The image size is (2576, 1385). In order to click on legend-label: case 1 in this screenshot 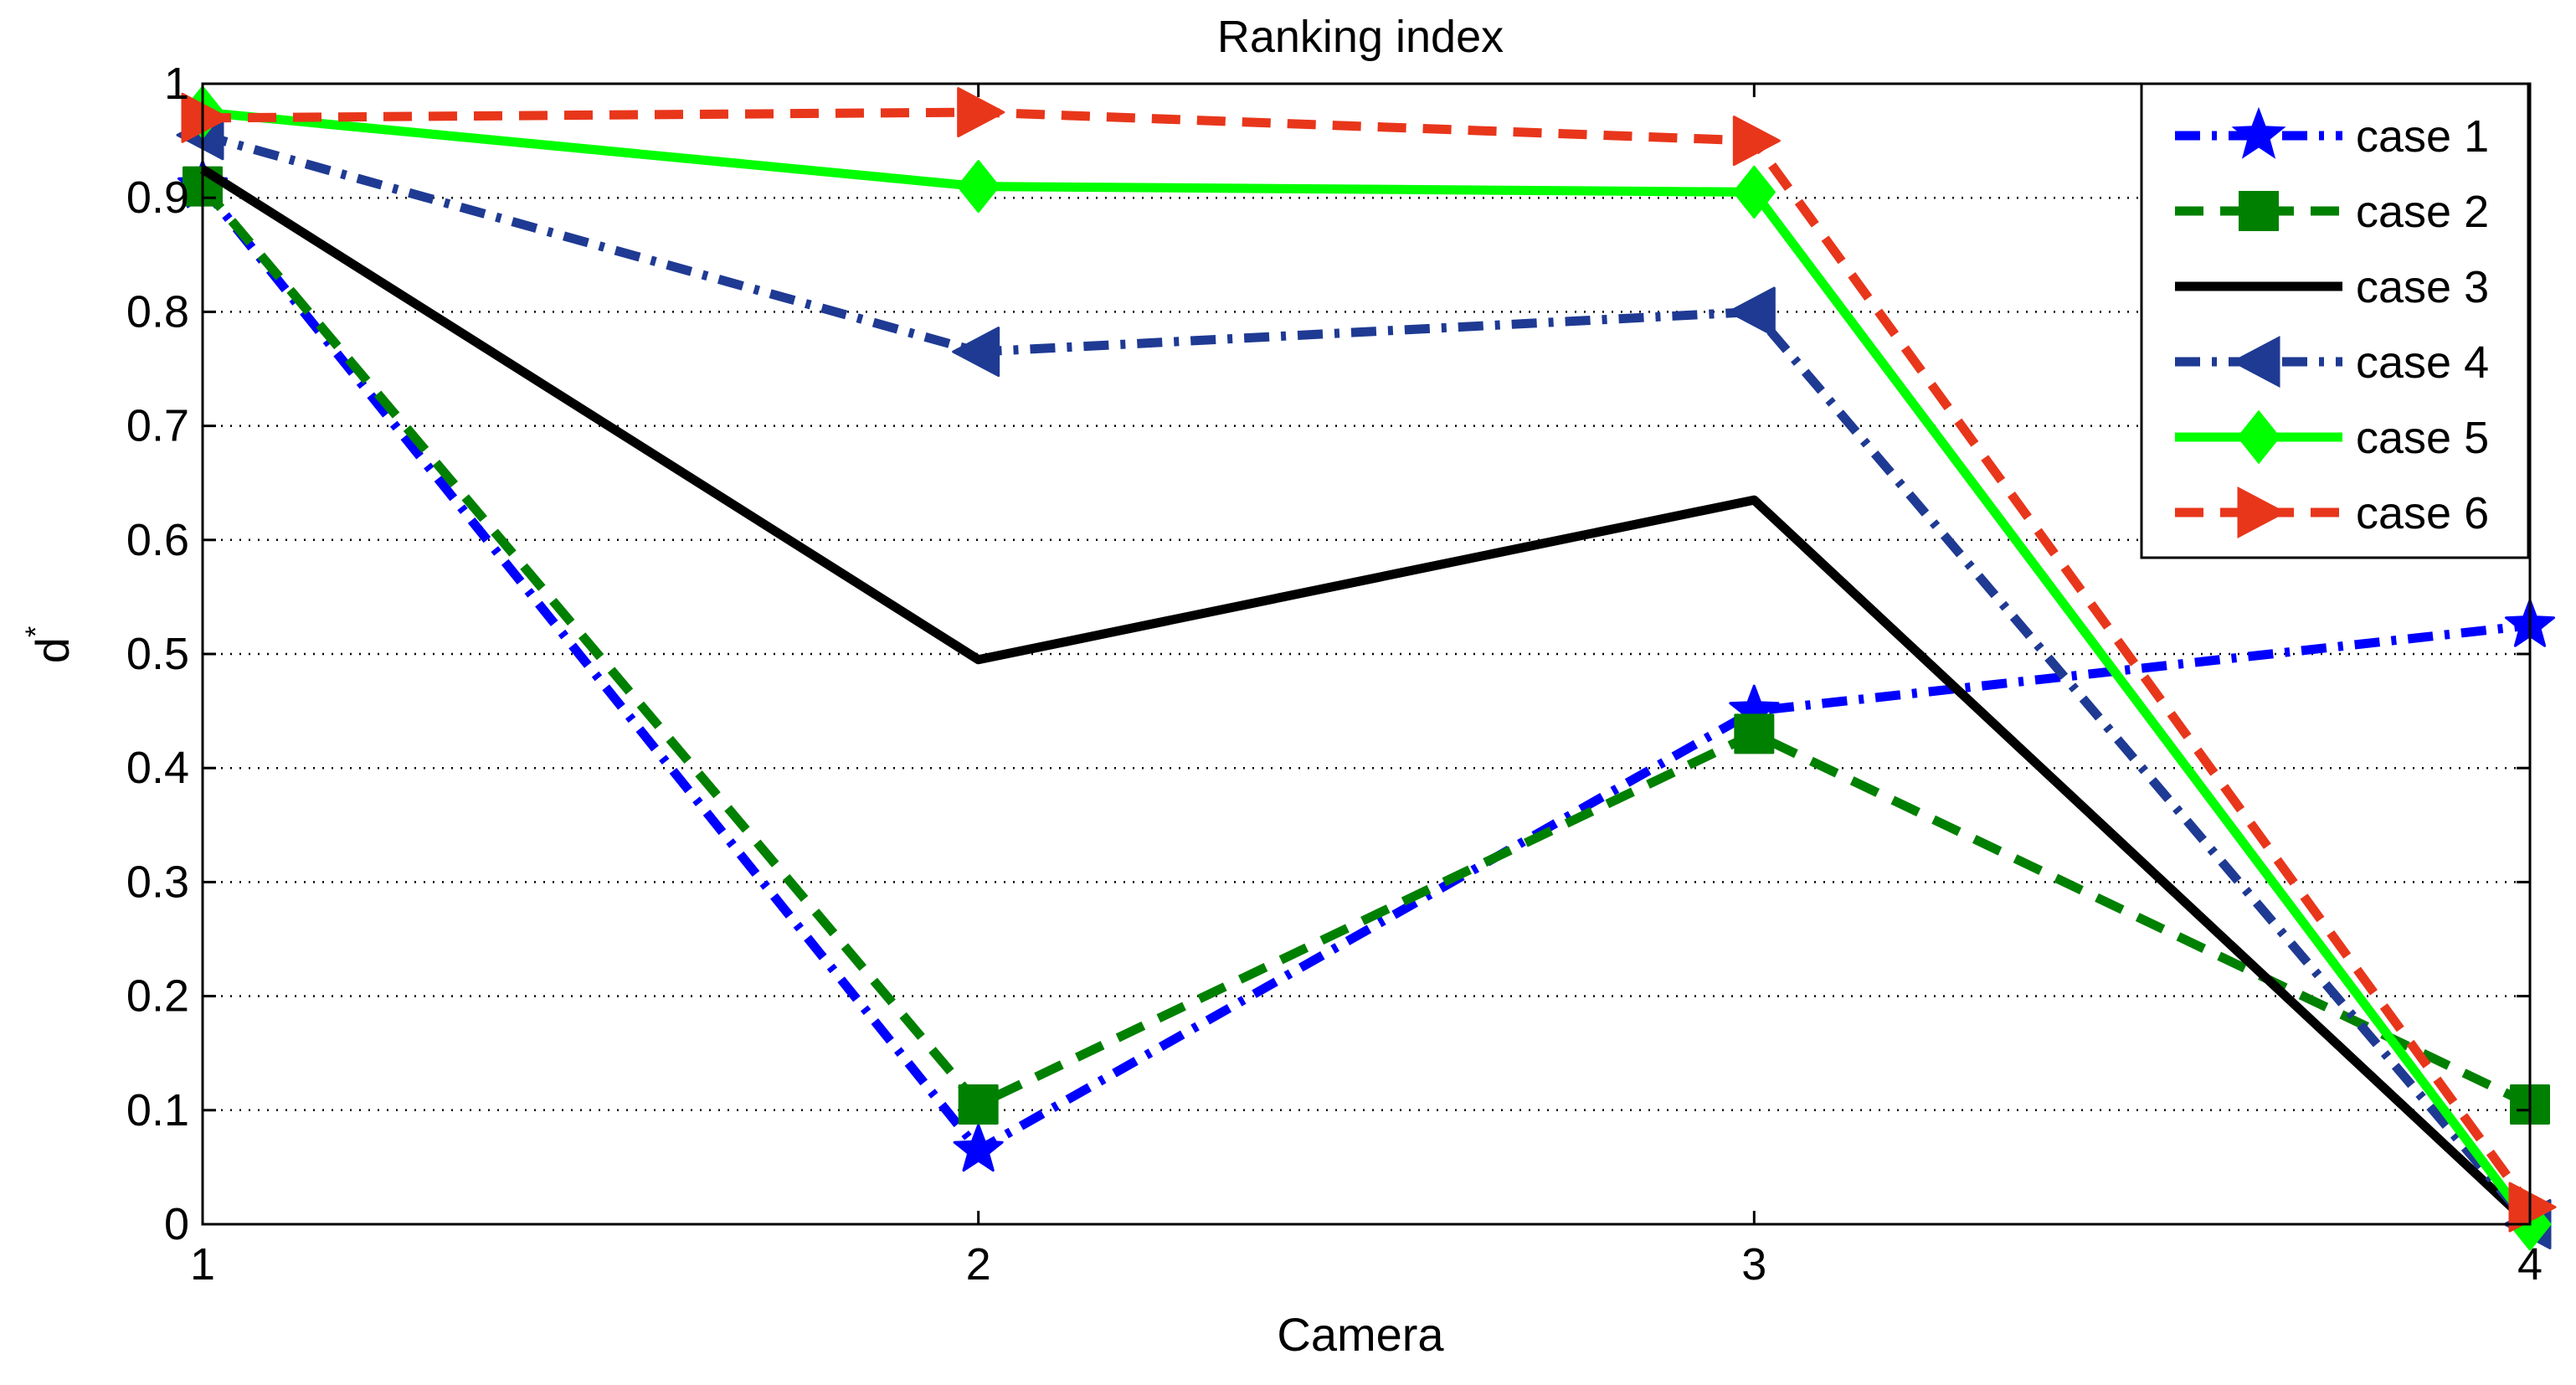, I will do `click(2423, 136)`.